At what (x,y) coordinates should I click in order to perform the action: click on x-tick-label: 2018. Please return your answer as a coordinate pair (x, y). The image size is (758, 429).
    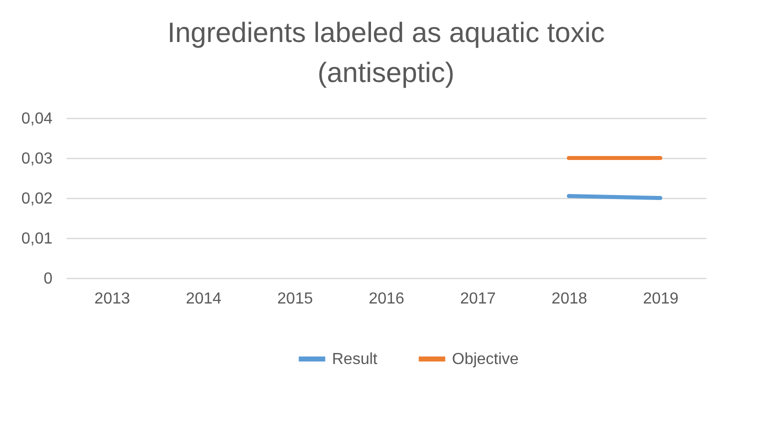
    Looking at the image, I should click on (570, 299).